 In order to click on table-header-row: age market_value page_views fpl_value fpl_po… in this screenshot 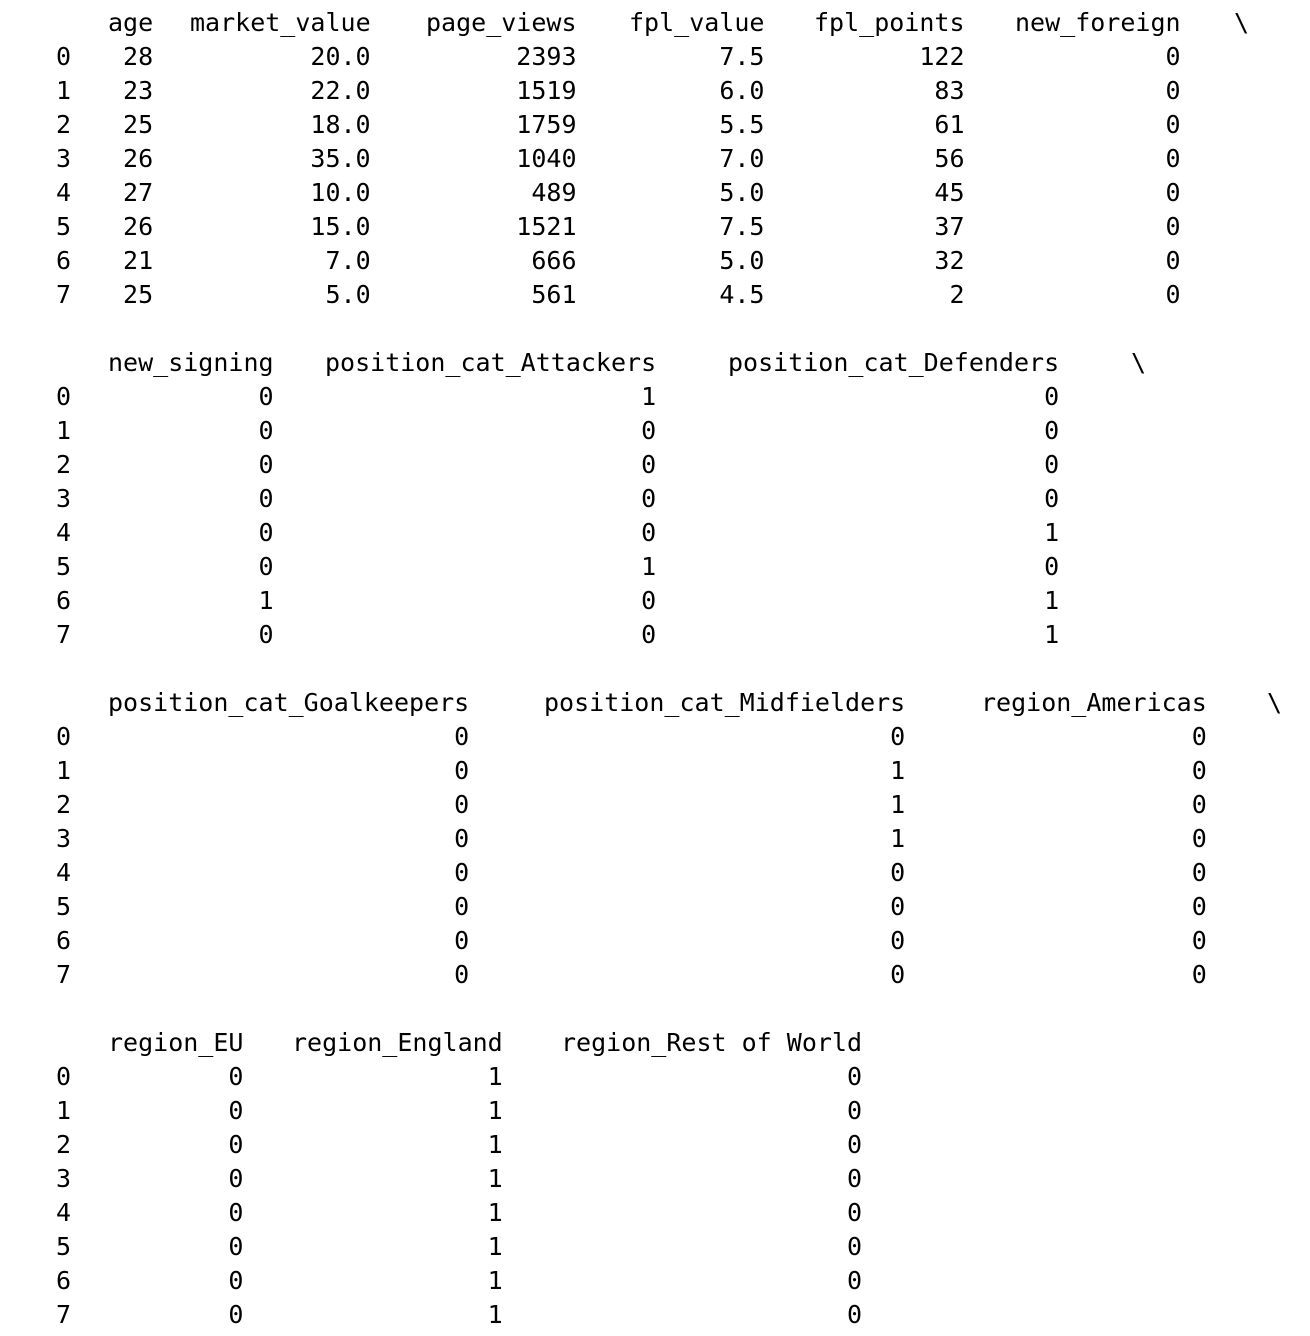, I will do `click(655, 23)`.